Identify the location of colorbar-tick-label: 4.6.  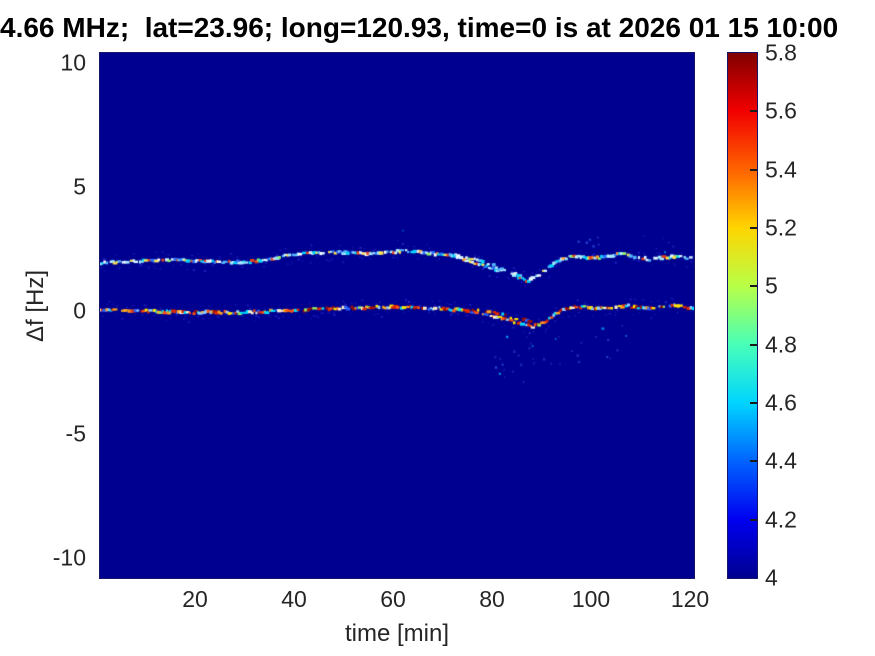
(781, 402).